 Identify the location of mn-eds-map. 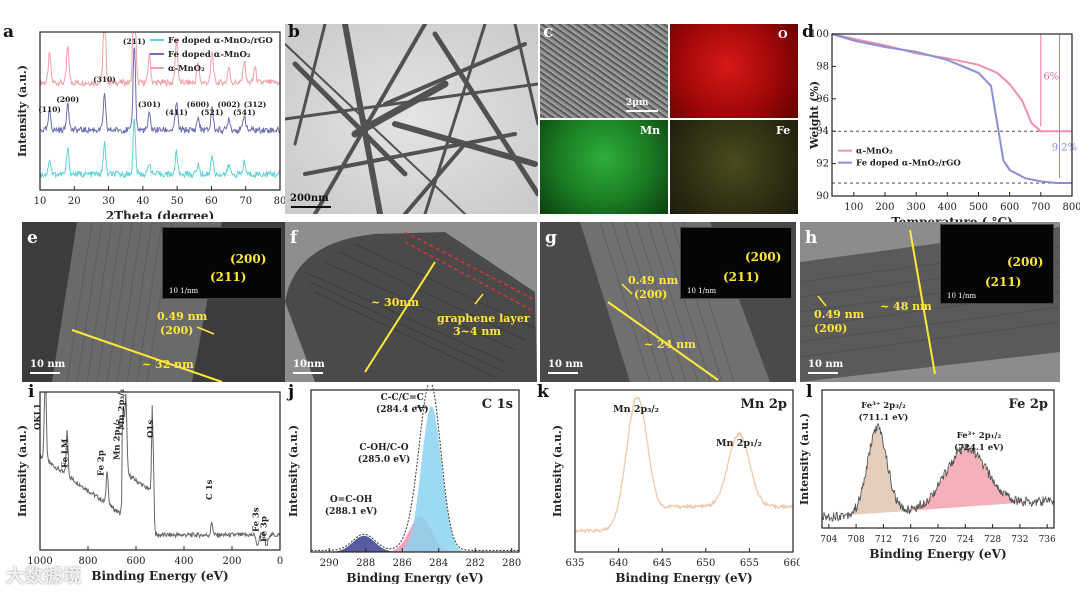
(604, 167).